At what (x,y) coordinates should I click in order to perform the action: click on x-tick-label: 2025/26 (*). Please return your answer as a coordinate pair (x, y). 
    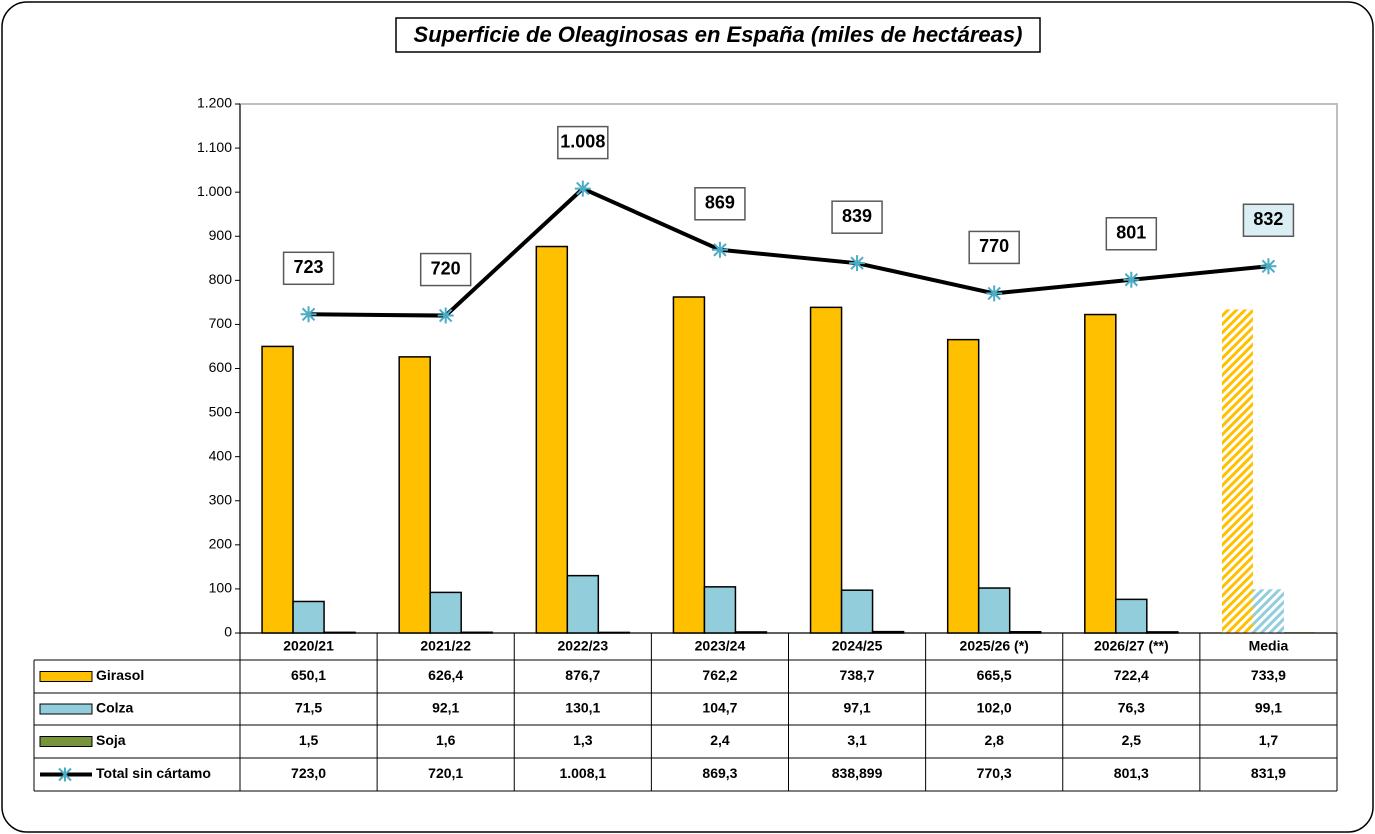
    Looking at the image, I should click on (994, 646).